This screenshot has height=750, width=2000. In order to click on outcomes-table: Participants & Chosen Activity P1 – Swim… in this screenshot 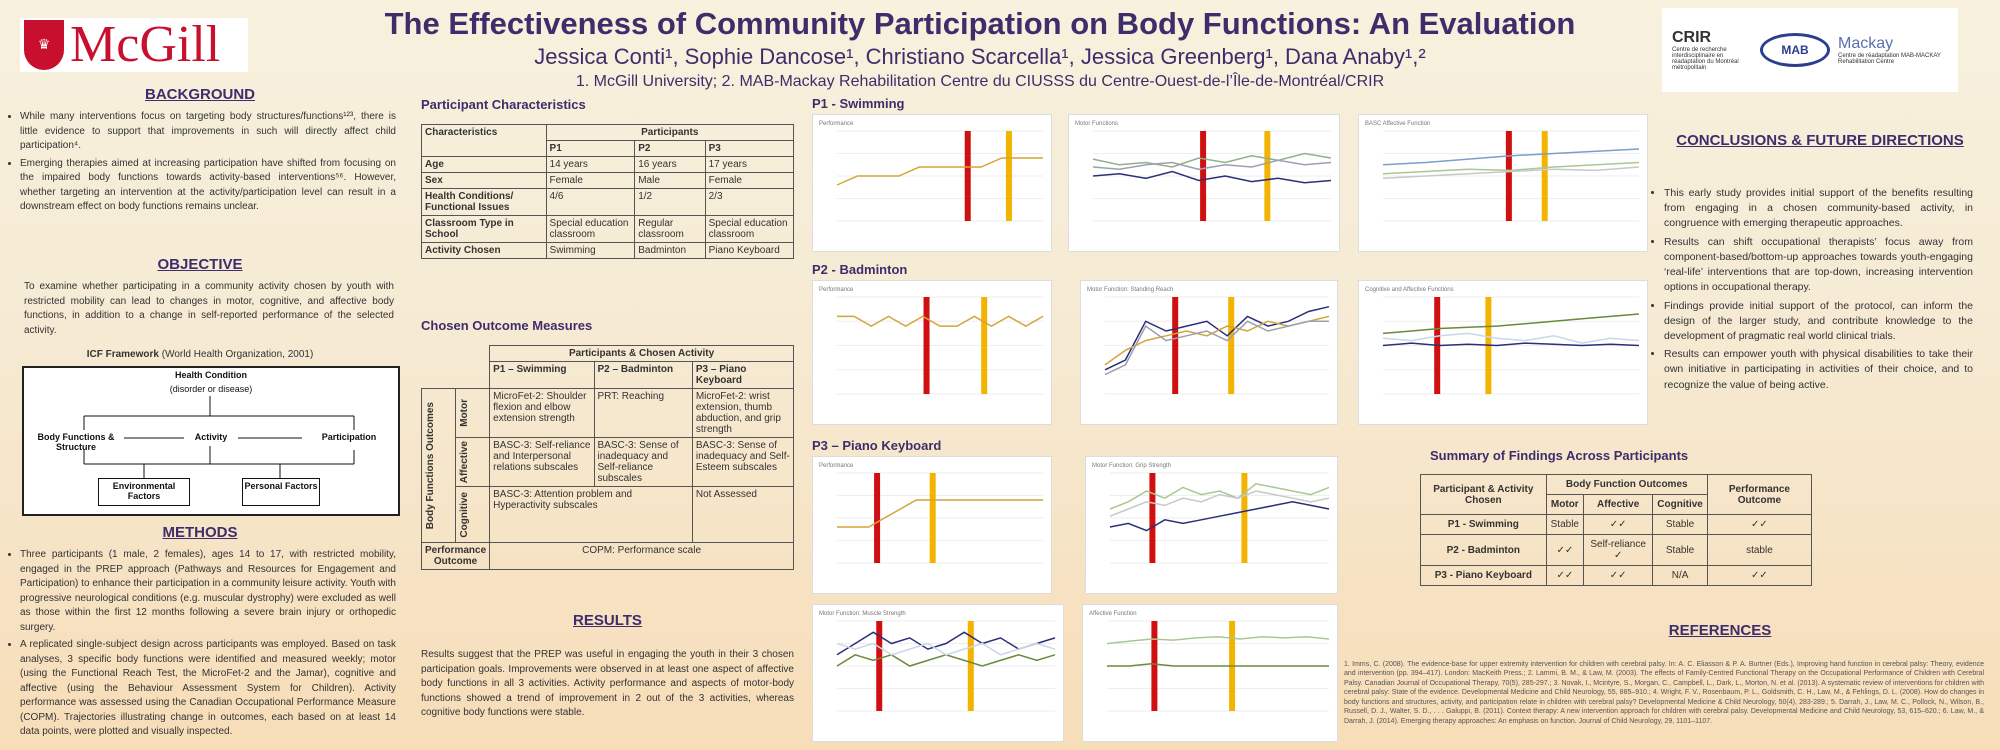, I will do `click(607, 457)`.